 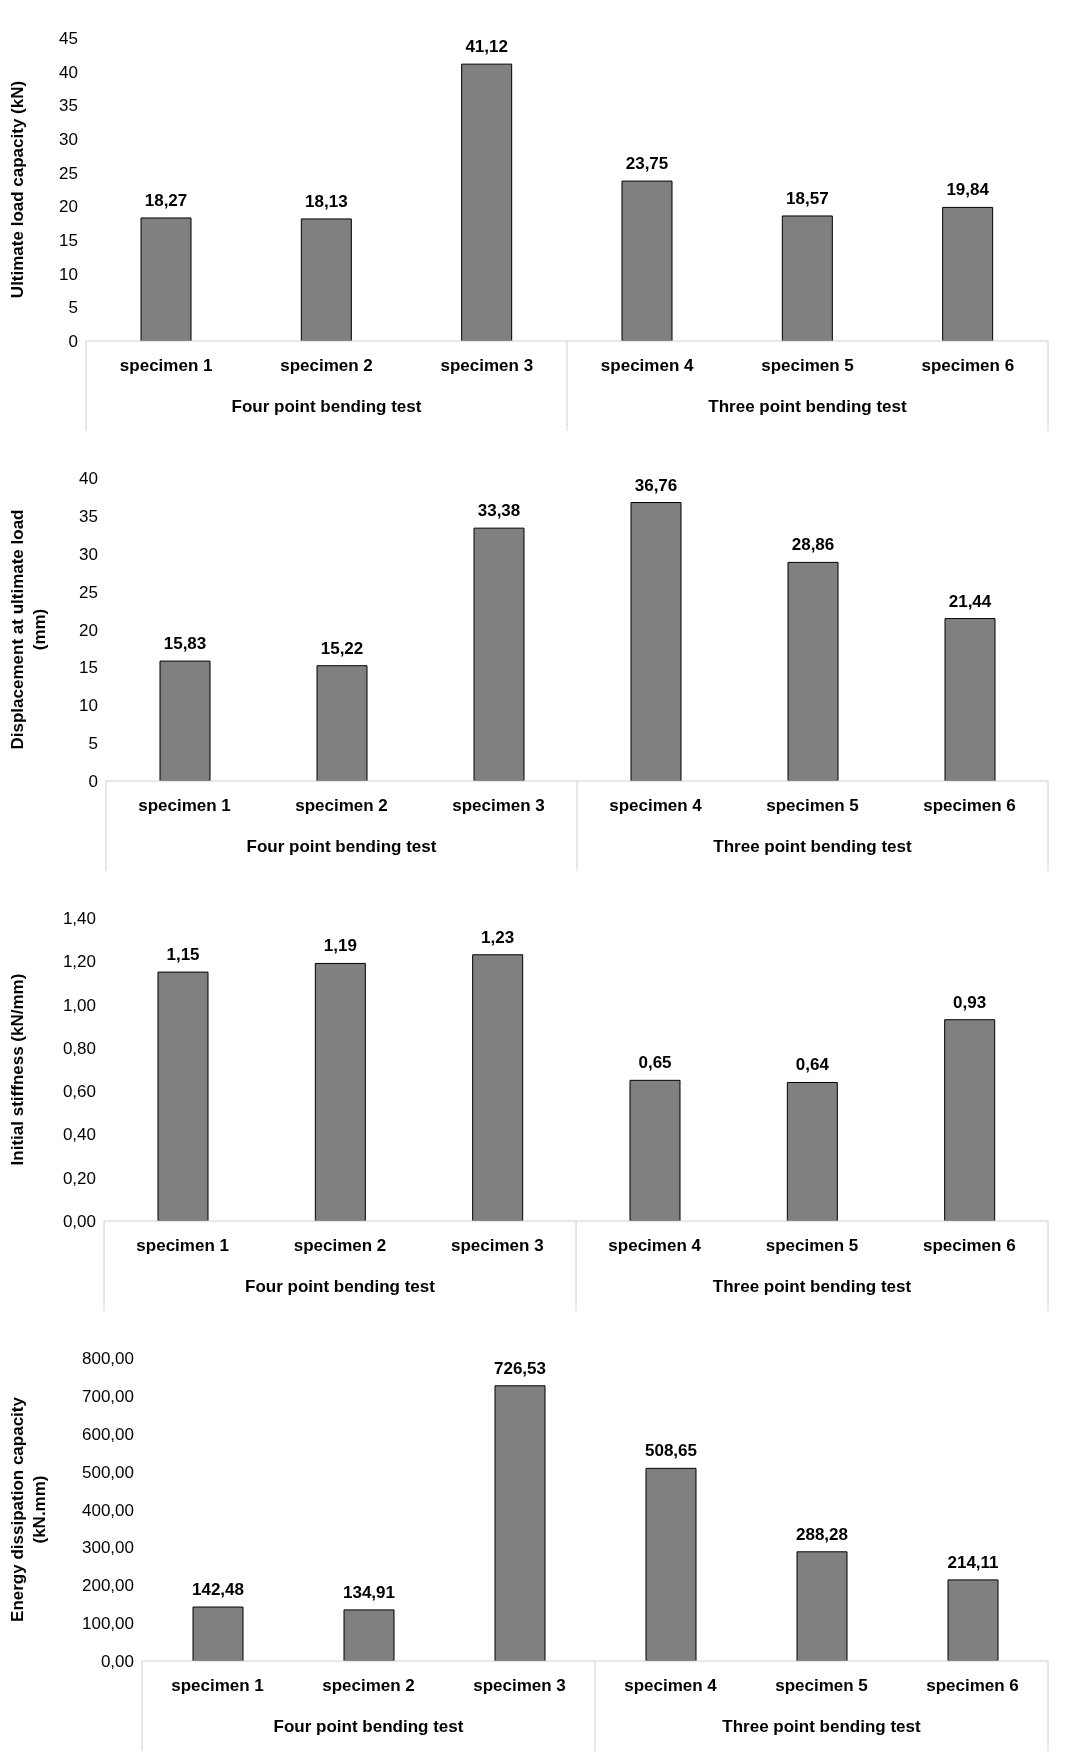 I want to click on data-label: 23,75, so click(x=647, y=164).